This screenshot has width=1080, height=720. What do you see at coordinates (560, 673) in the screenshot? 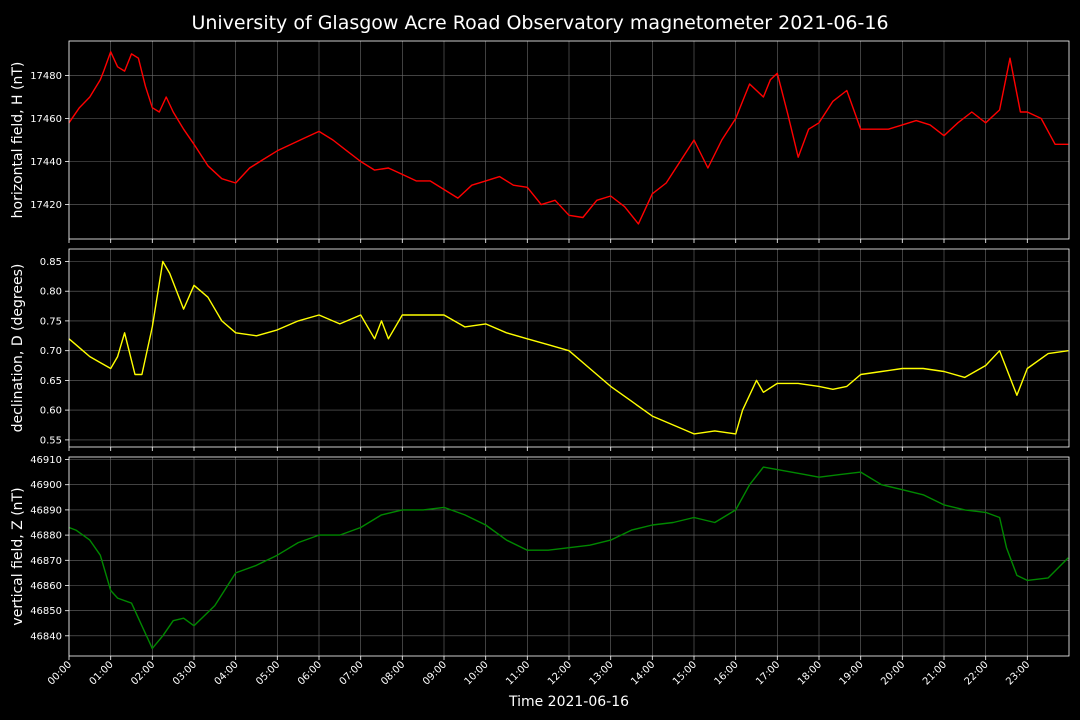
I see `x-tick-label: 12:00` at bounding box center [560, 673].